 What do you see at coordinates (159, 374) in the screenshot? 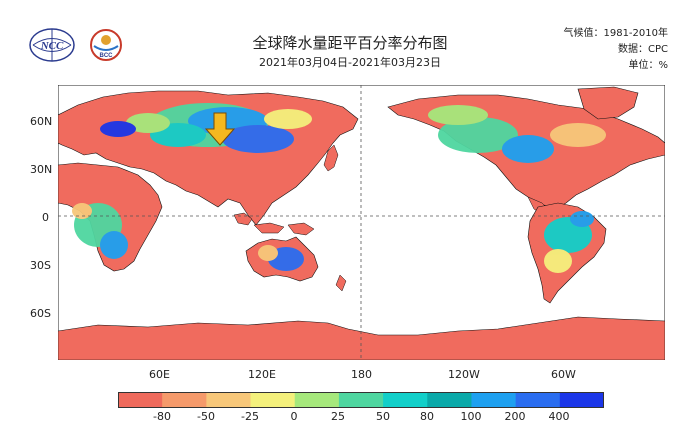
I see `lon-label-60e: 60E` at bounding box center [159, 374].